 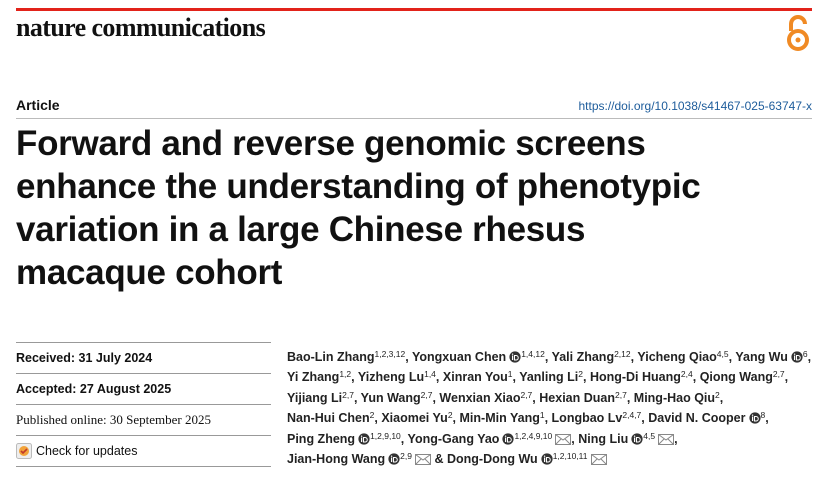 What do you see at coordinates (479, 377) in the screenshot?
I see `author: Xinran You1,` at bounding box center [479, 377].